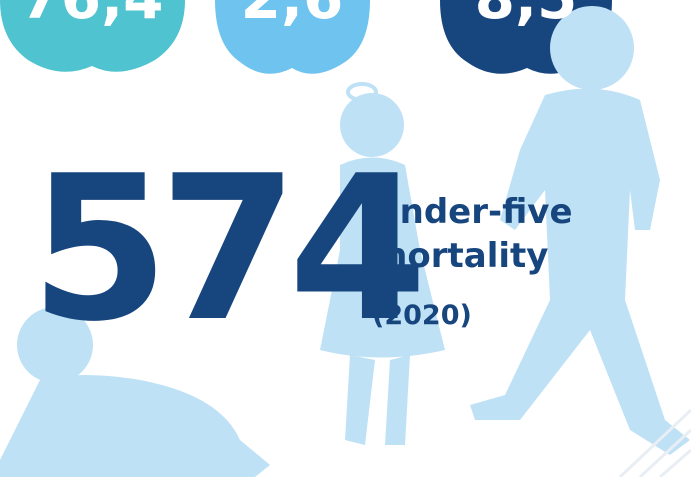 The height and width of the screenshot is (477, 691). I want to click on decor-stripes, so click(654, 442).